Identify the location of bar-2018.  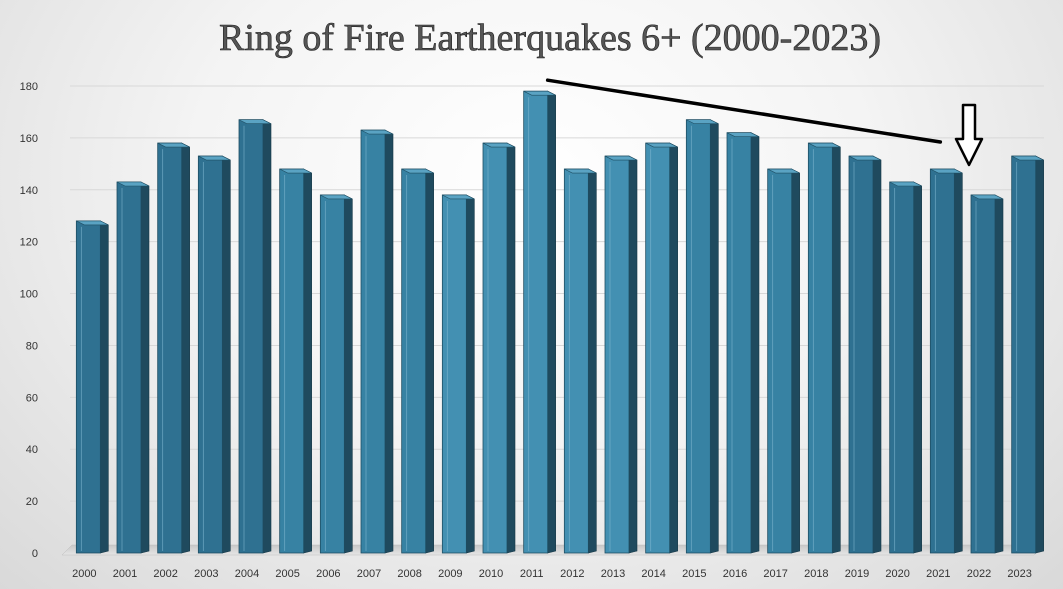
(824, 348).